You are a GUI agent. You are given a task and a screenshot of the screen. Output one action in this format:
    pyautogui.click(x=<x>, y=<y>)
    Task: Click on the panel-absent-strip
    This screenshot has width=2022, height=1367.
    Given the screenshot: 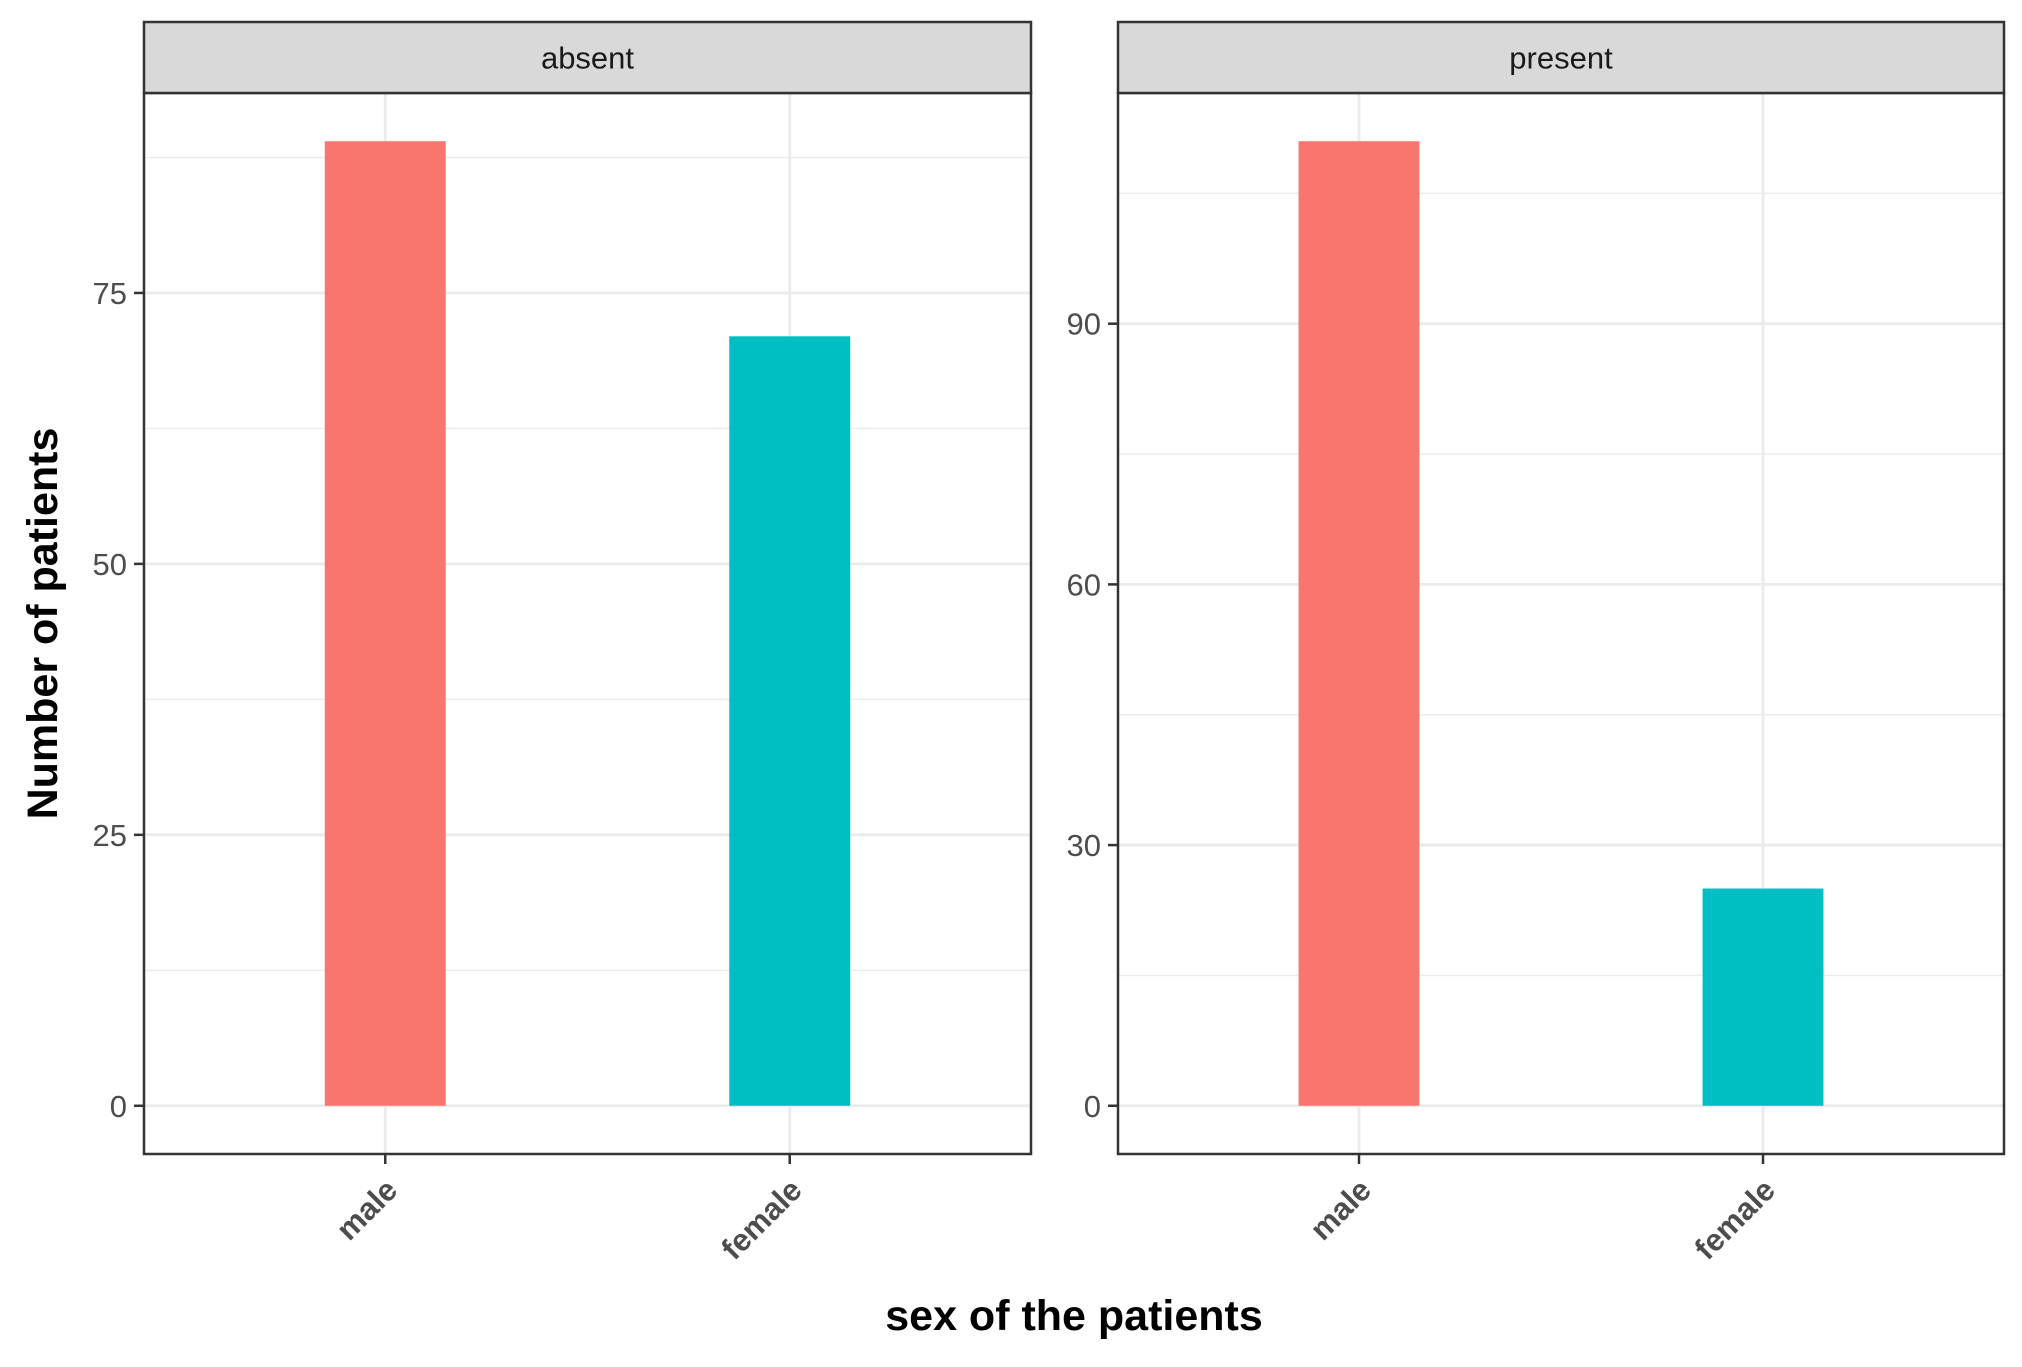 What is the action you would take?
    pyautogui.click(x=587, y=57)
    